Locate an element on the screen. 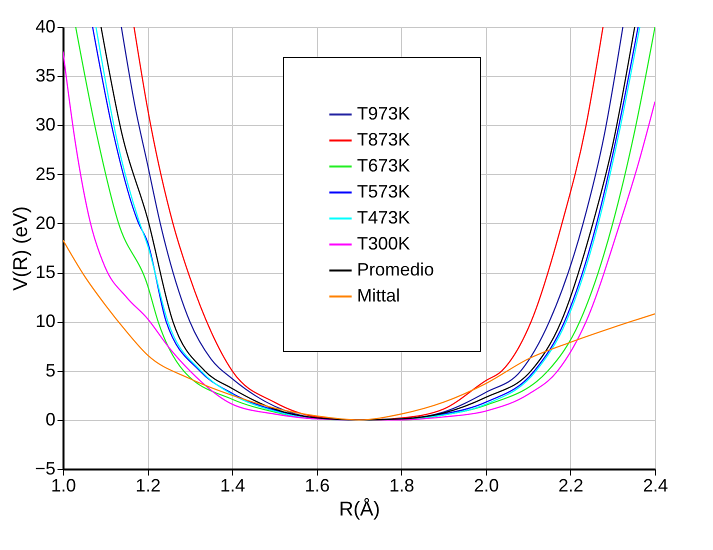 Image resolution: width=713 pixels, height=550 pixels. y-tick-label: 10 is located at coordinates (45, 321).